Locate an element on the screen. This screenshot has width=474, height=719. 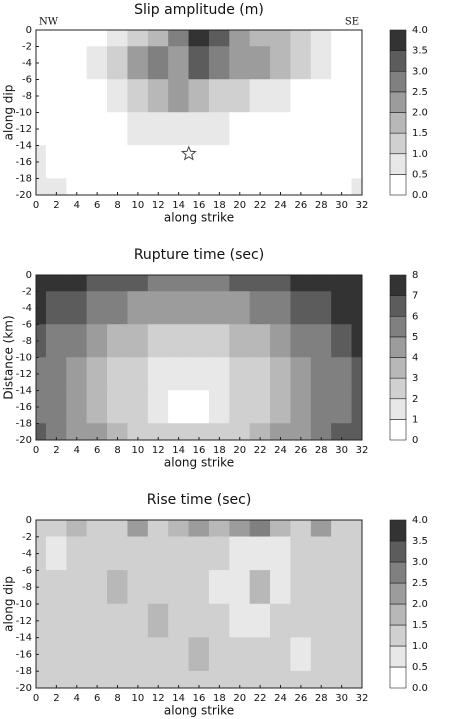
colorbar-tick-label: 0.0 is located at coordinates (420, 688).